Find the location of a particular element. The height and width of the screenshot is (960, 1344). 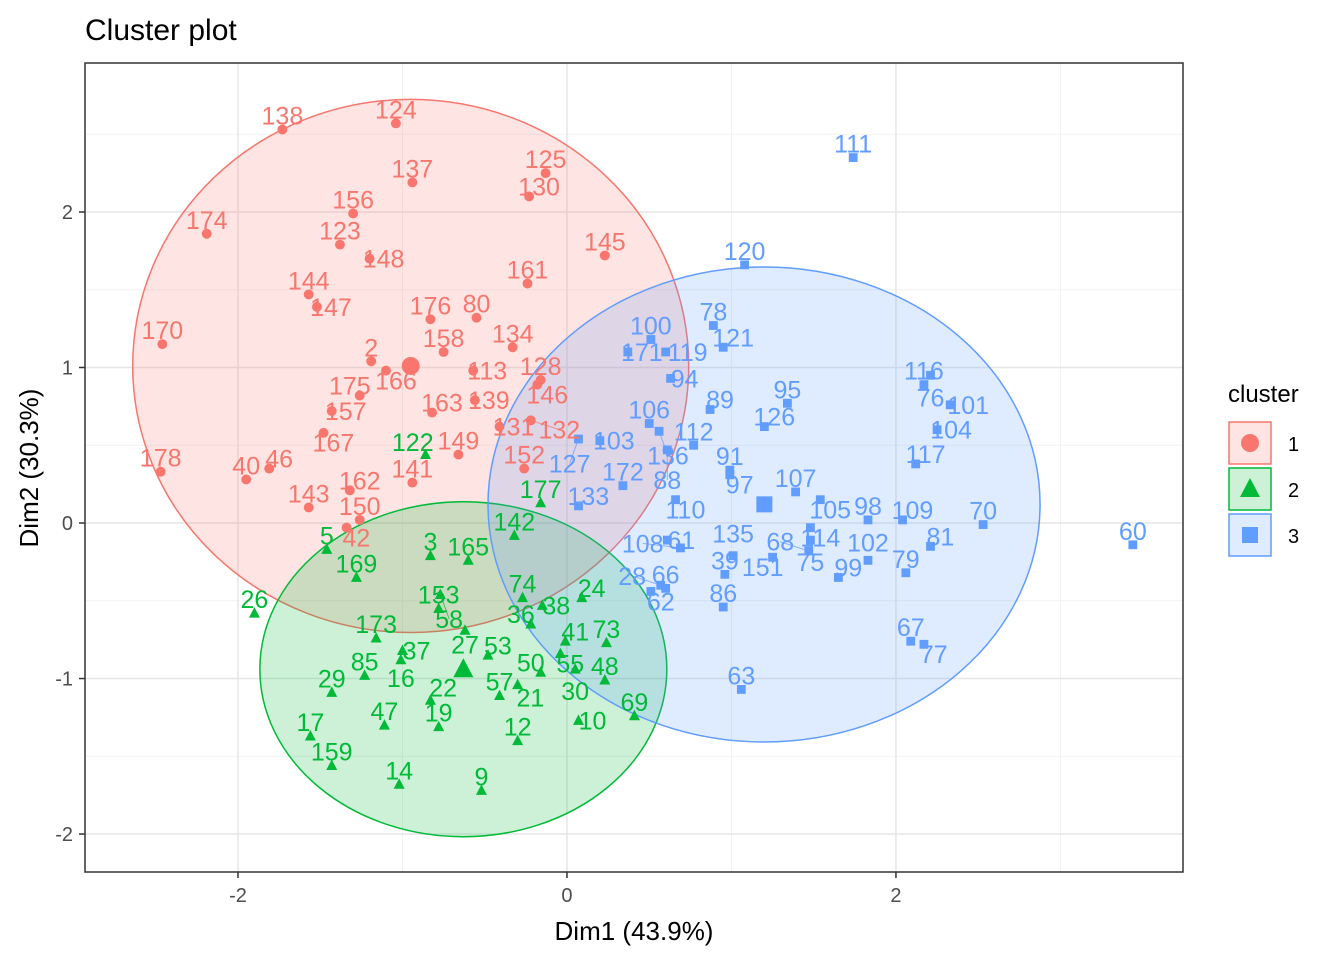

legend-label-3: 3 is located at coordinates (1293, 537).